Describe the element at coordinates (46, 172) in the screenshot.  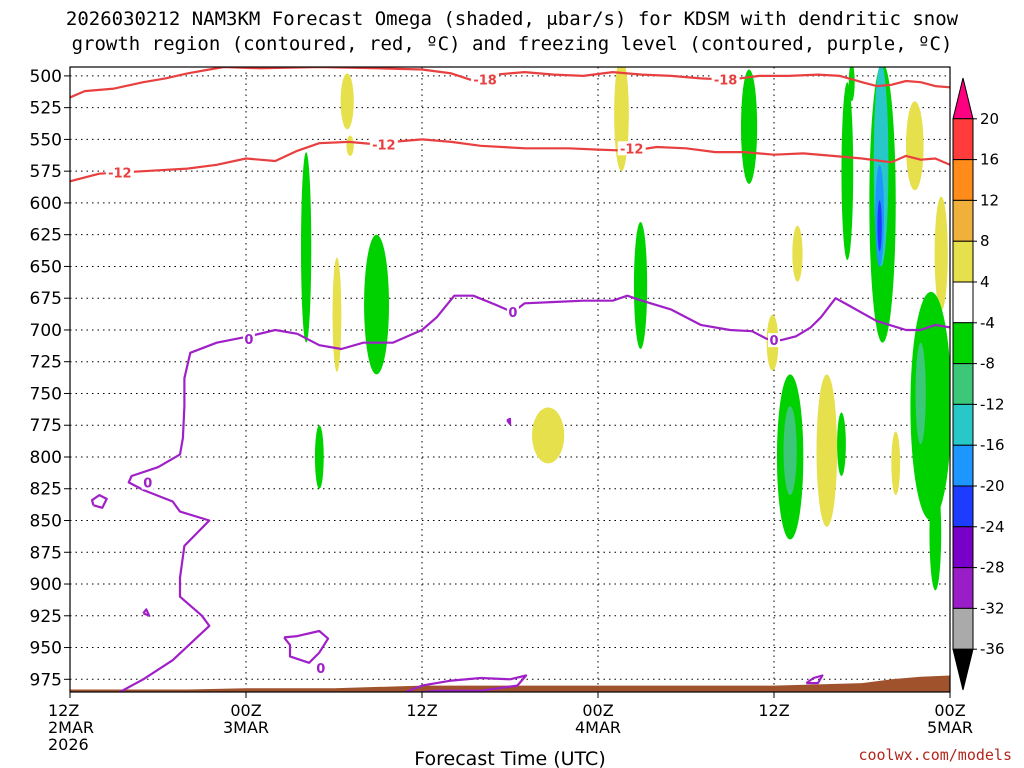
I see `y-tick-label: 575` at that location.